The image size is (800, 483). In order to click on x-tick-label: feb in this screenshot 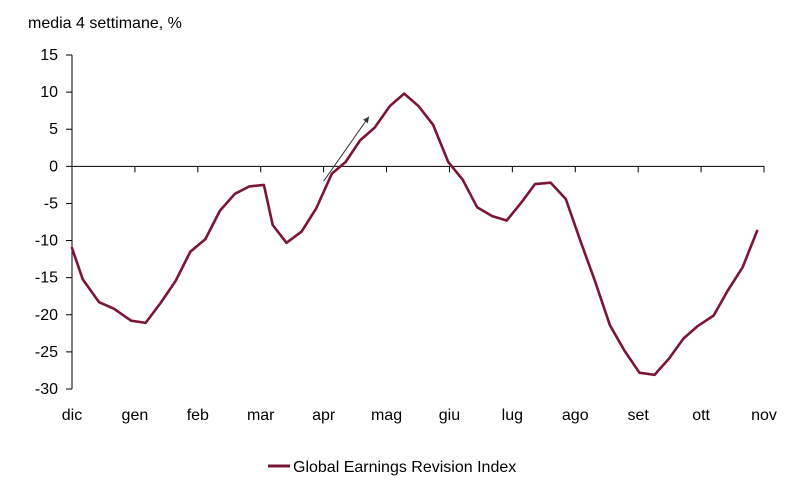, I will do `click(198, 415)`.